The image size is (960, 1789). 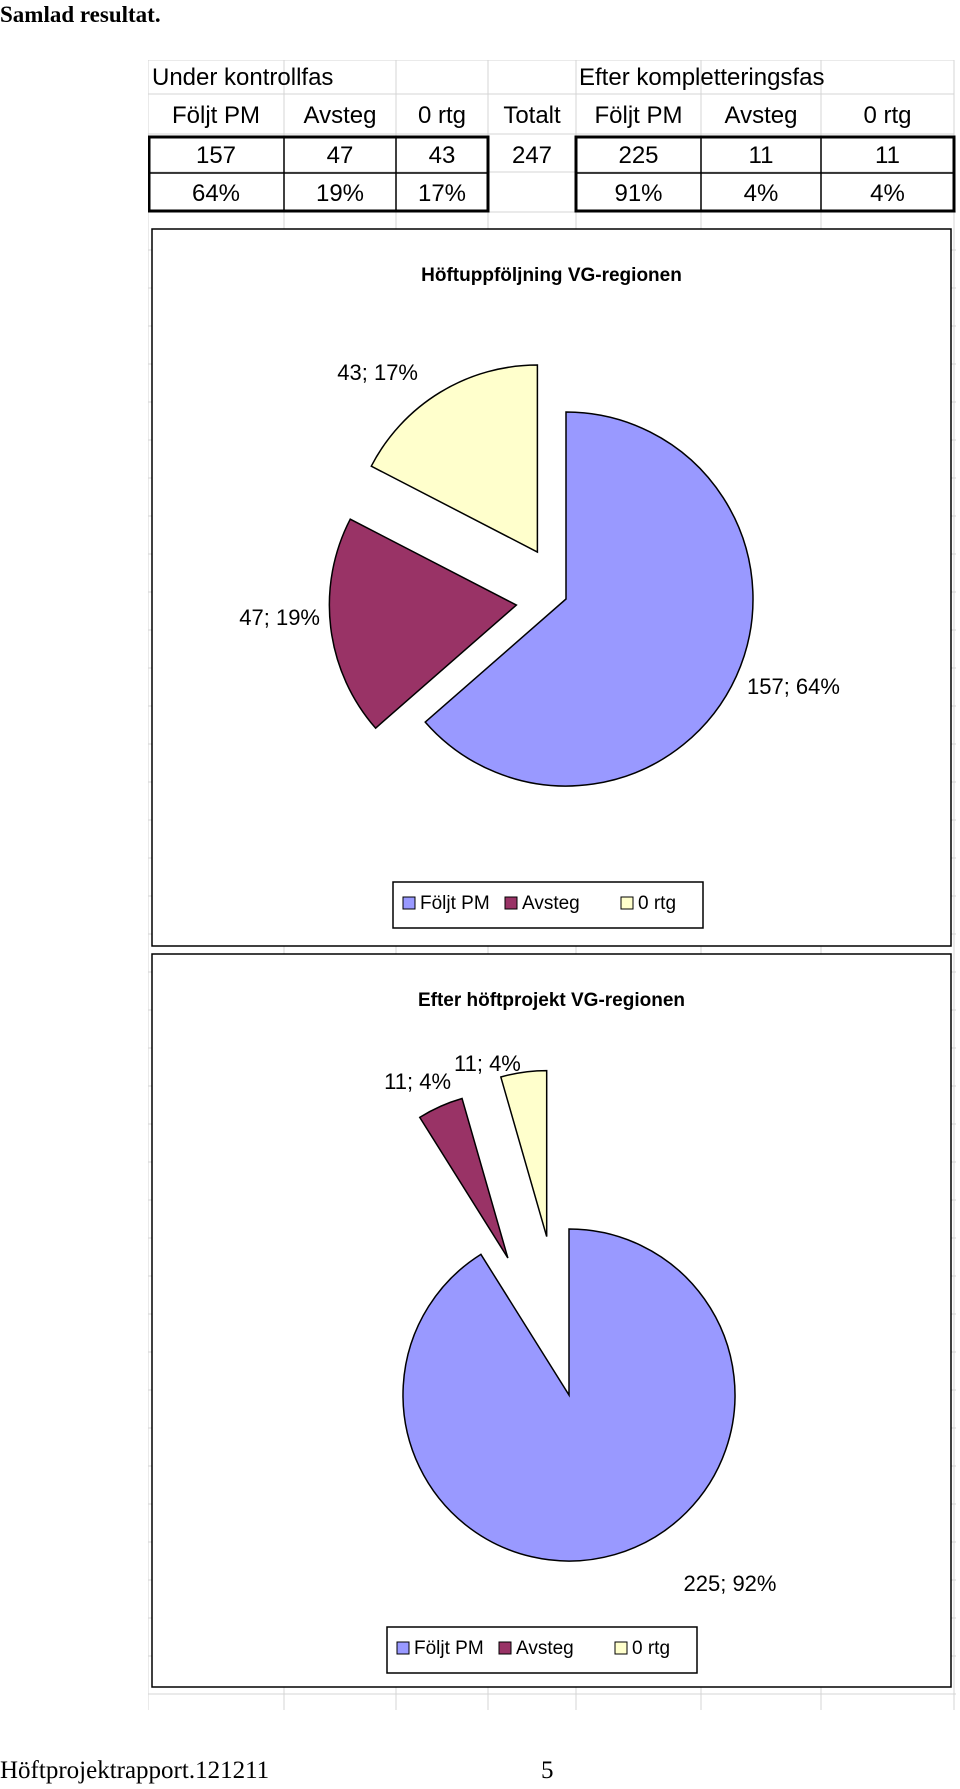 What do you see at coordinates (532, 155) in the screenshot?
I see `table-count-cell: 247` at bounding box center [532, 155].